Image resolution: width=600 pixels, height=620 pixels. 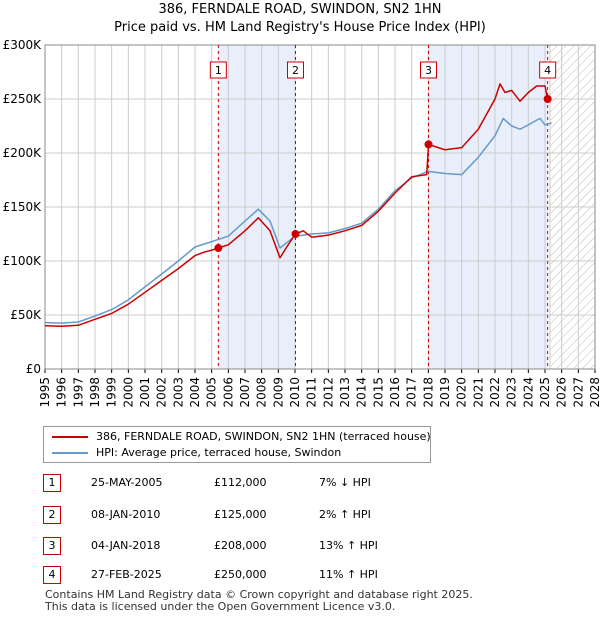 What do you see at coordinates (445, 392) in the screenshot?
I see `x-tick-label: 2019` at bounding box center [445, 392].